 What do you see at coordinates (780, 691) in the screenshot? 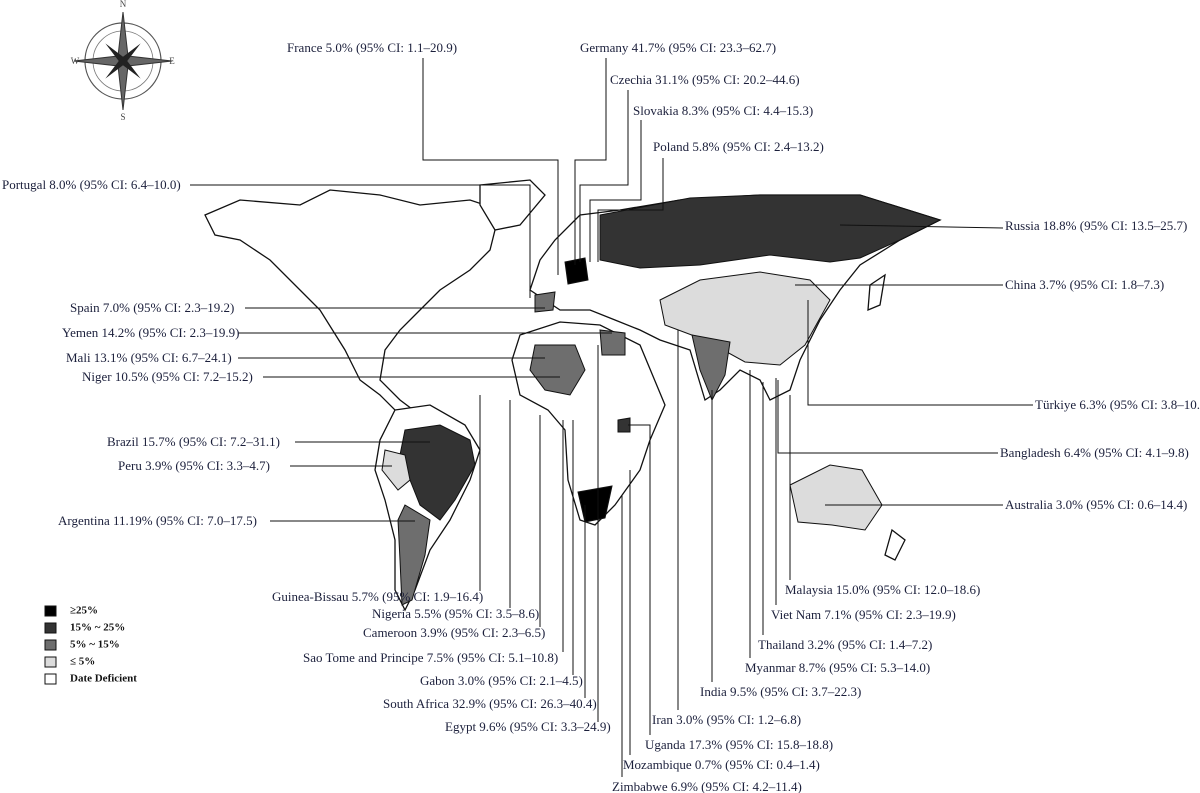
I see `country-label: India 9.5% (95% CI: 3.7–22.3)` at bounding box center [780, 691].